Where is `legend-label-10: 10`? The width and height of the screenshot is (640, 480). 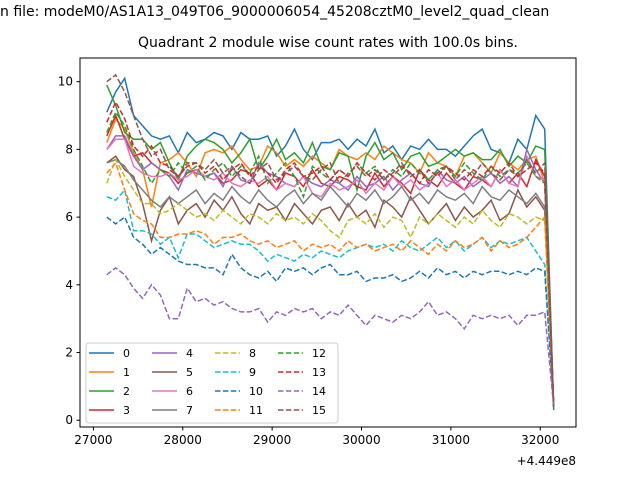 legend-label-10: 10 is located at coordinates (256, 391).